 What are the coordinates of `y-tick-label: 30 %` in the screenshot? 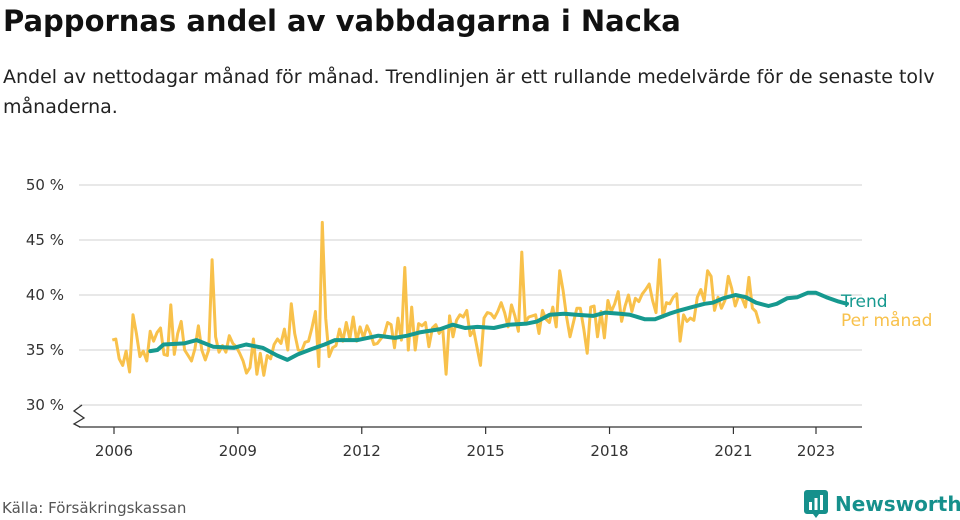 It's located at (45, 405).